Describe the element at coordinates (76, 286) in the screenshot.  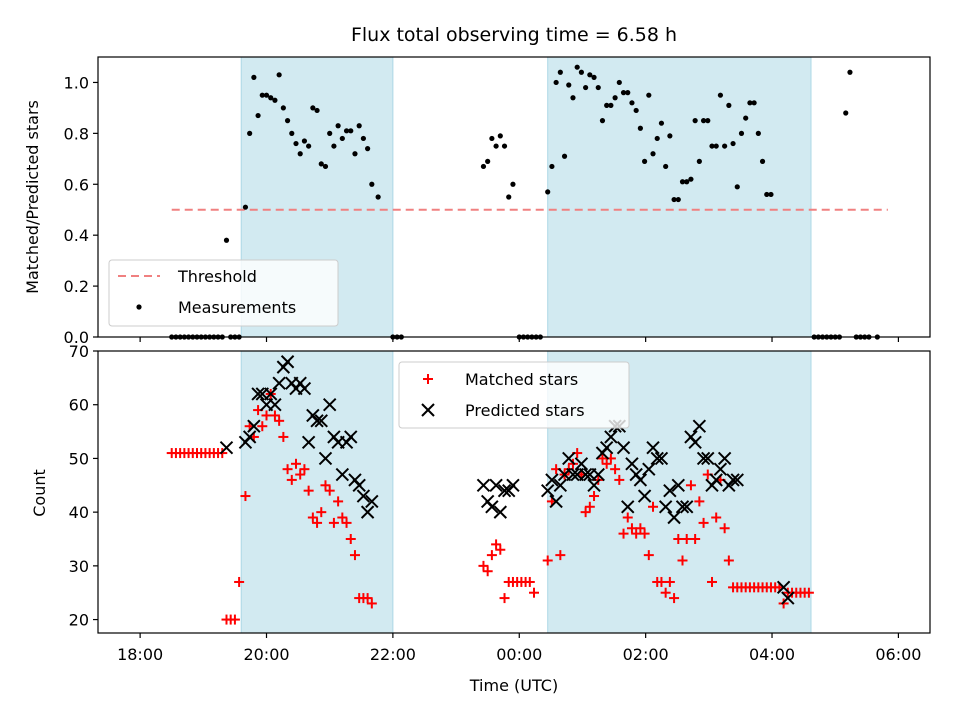
I see `y-tick-label: 0.2` at that location.